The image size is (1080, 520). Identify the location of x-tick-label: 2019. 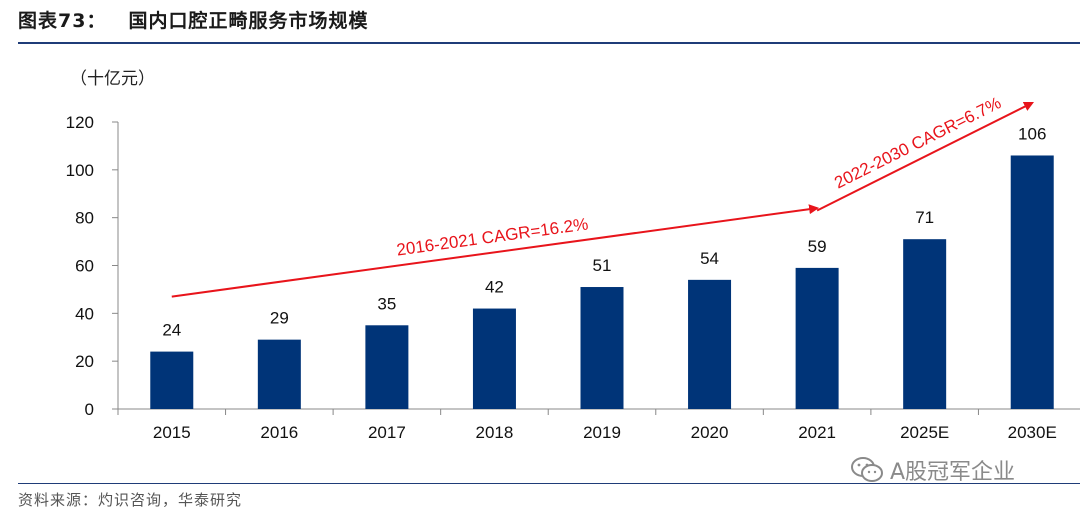
(602, 432).